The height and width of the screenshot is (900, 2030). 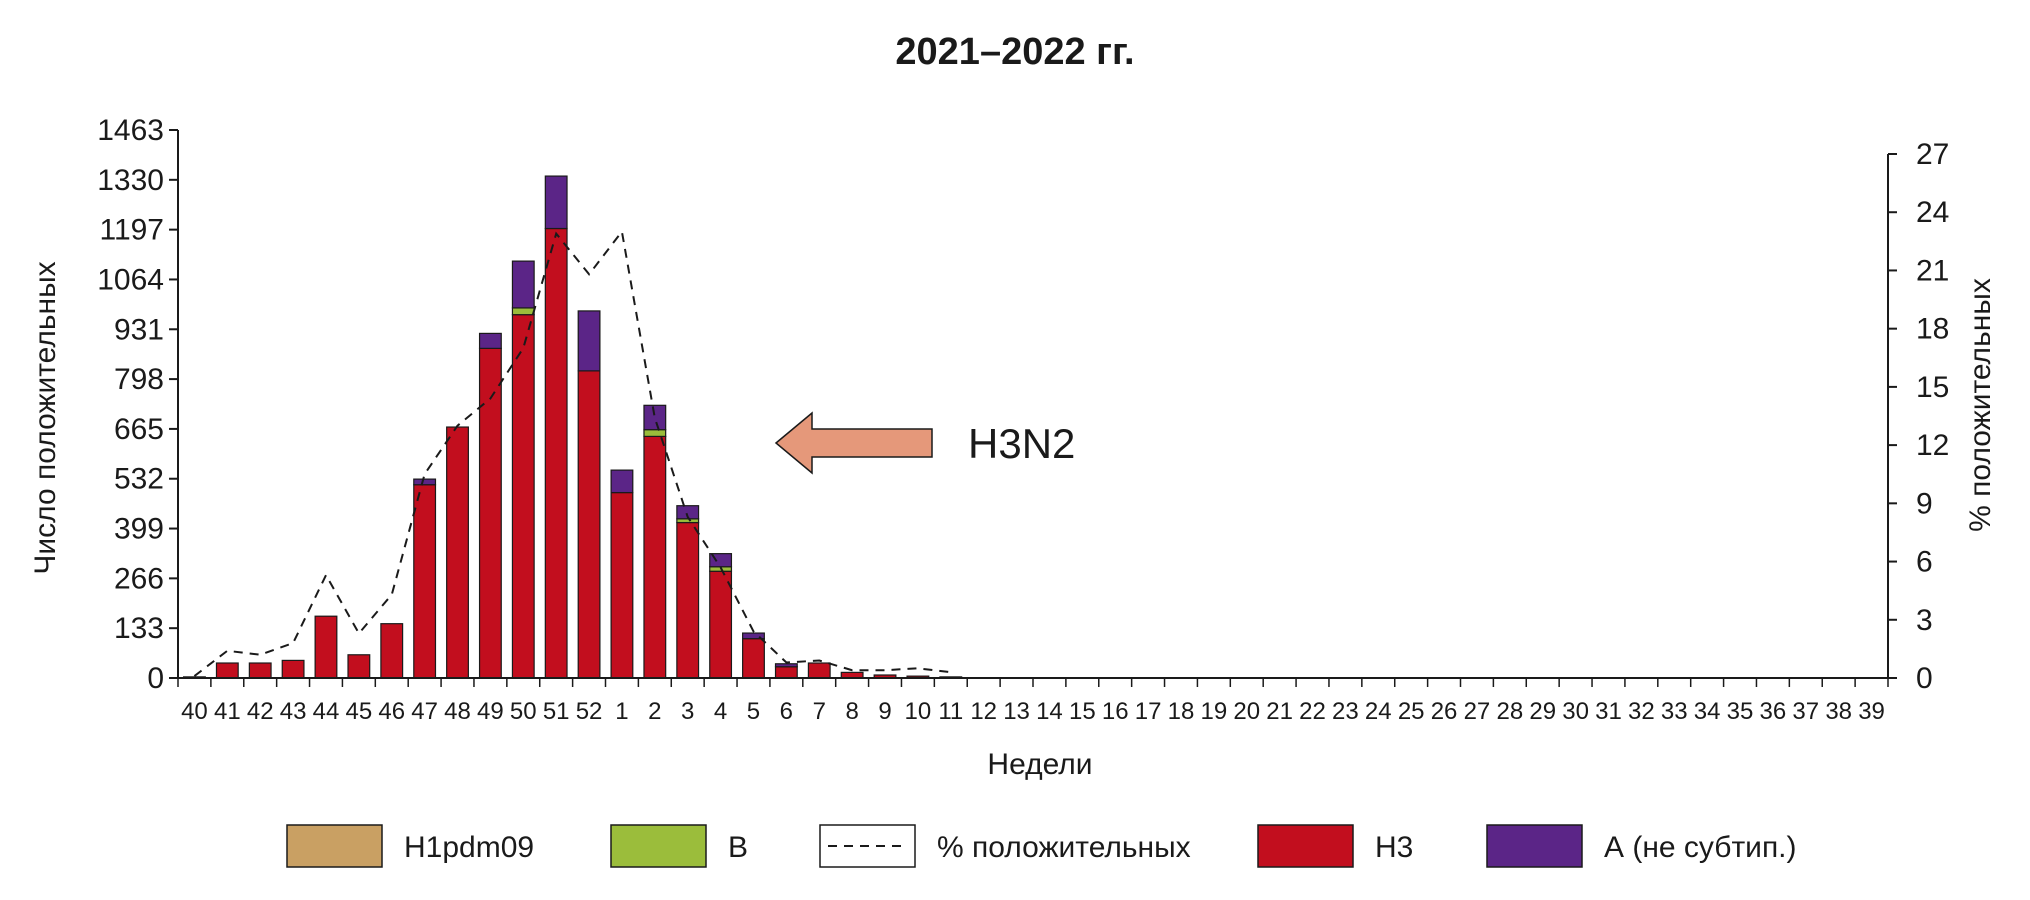 What do you see at coordinates (1064, 847) in the screenshot?
I see `legend-label: % положительных` at bounding box center [1064, 847].